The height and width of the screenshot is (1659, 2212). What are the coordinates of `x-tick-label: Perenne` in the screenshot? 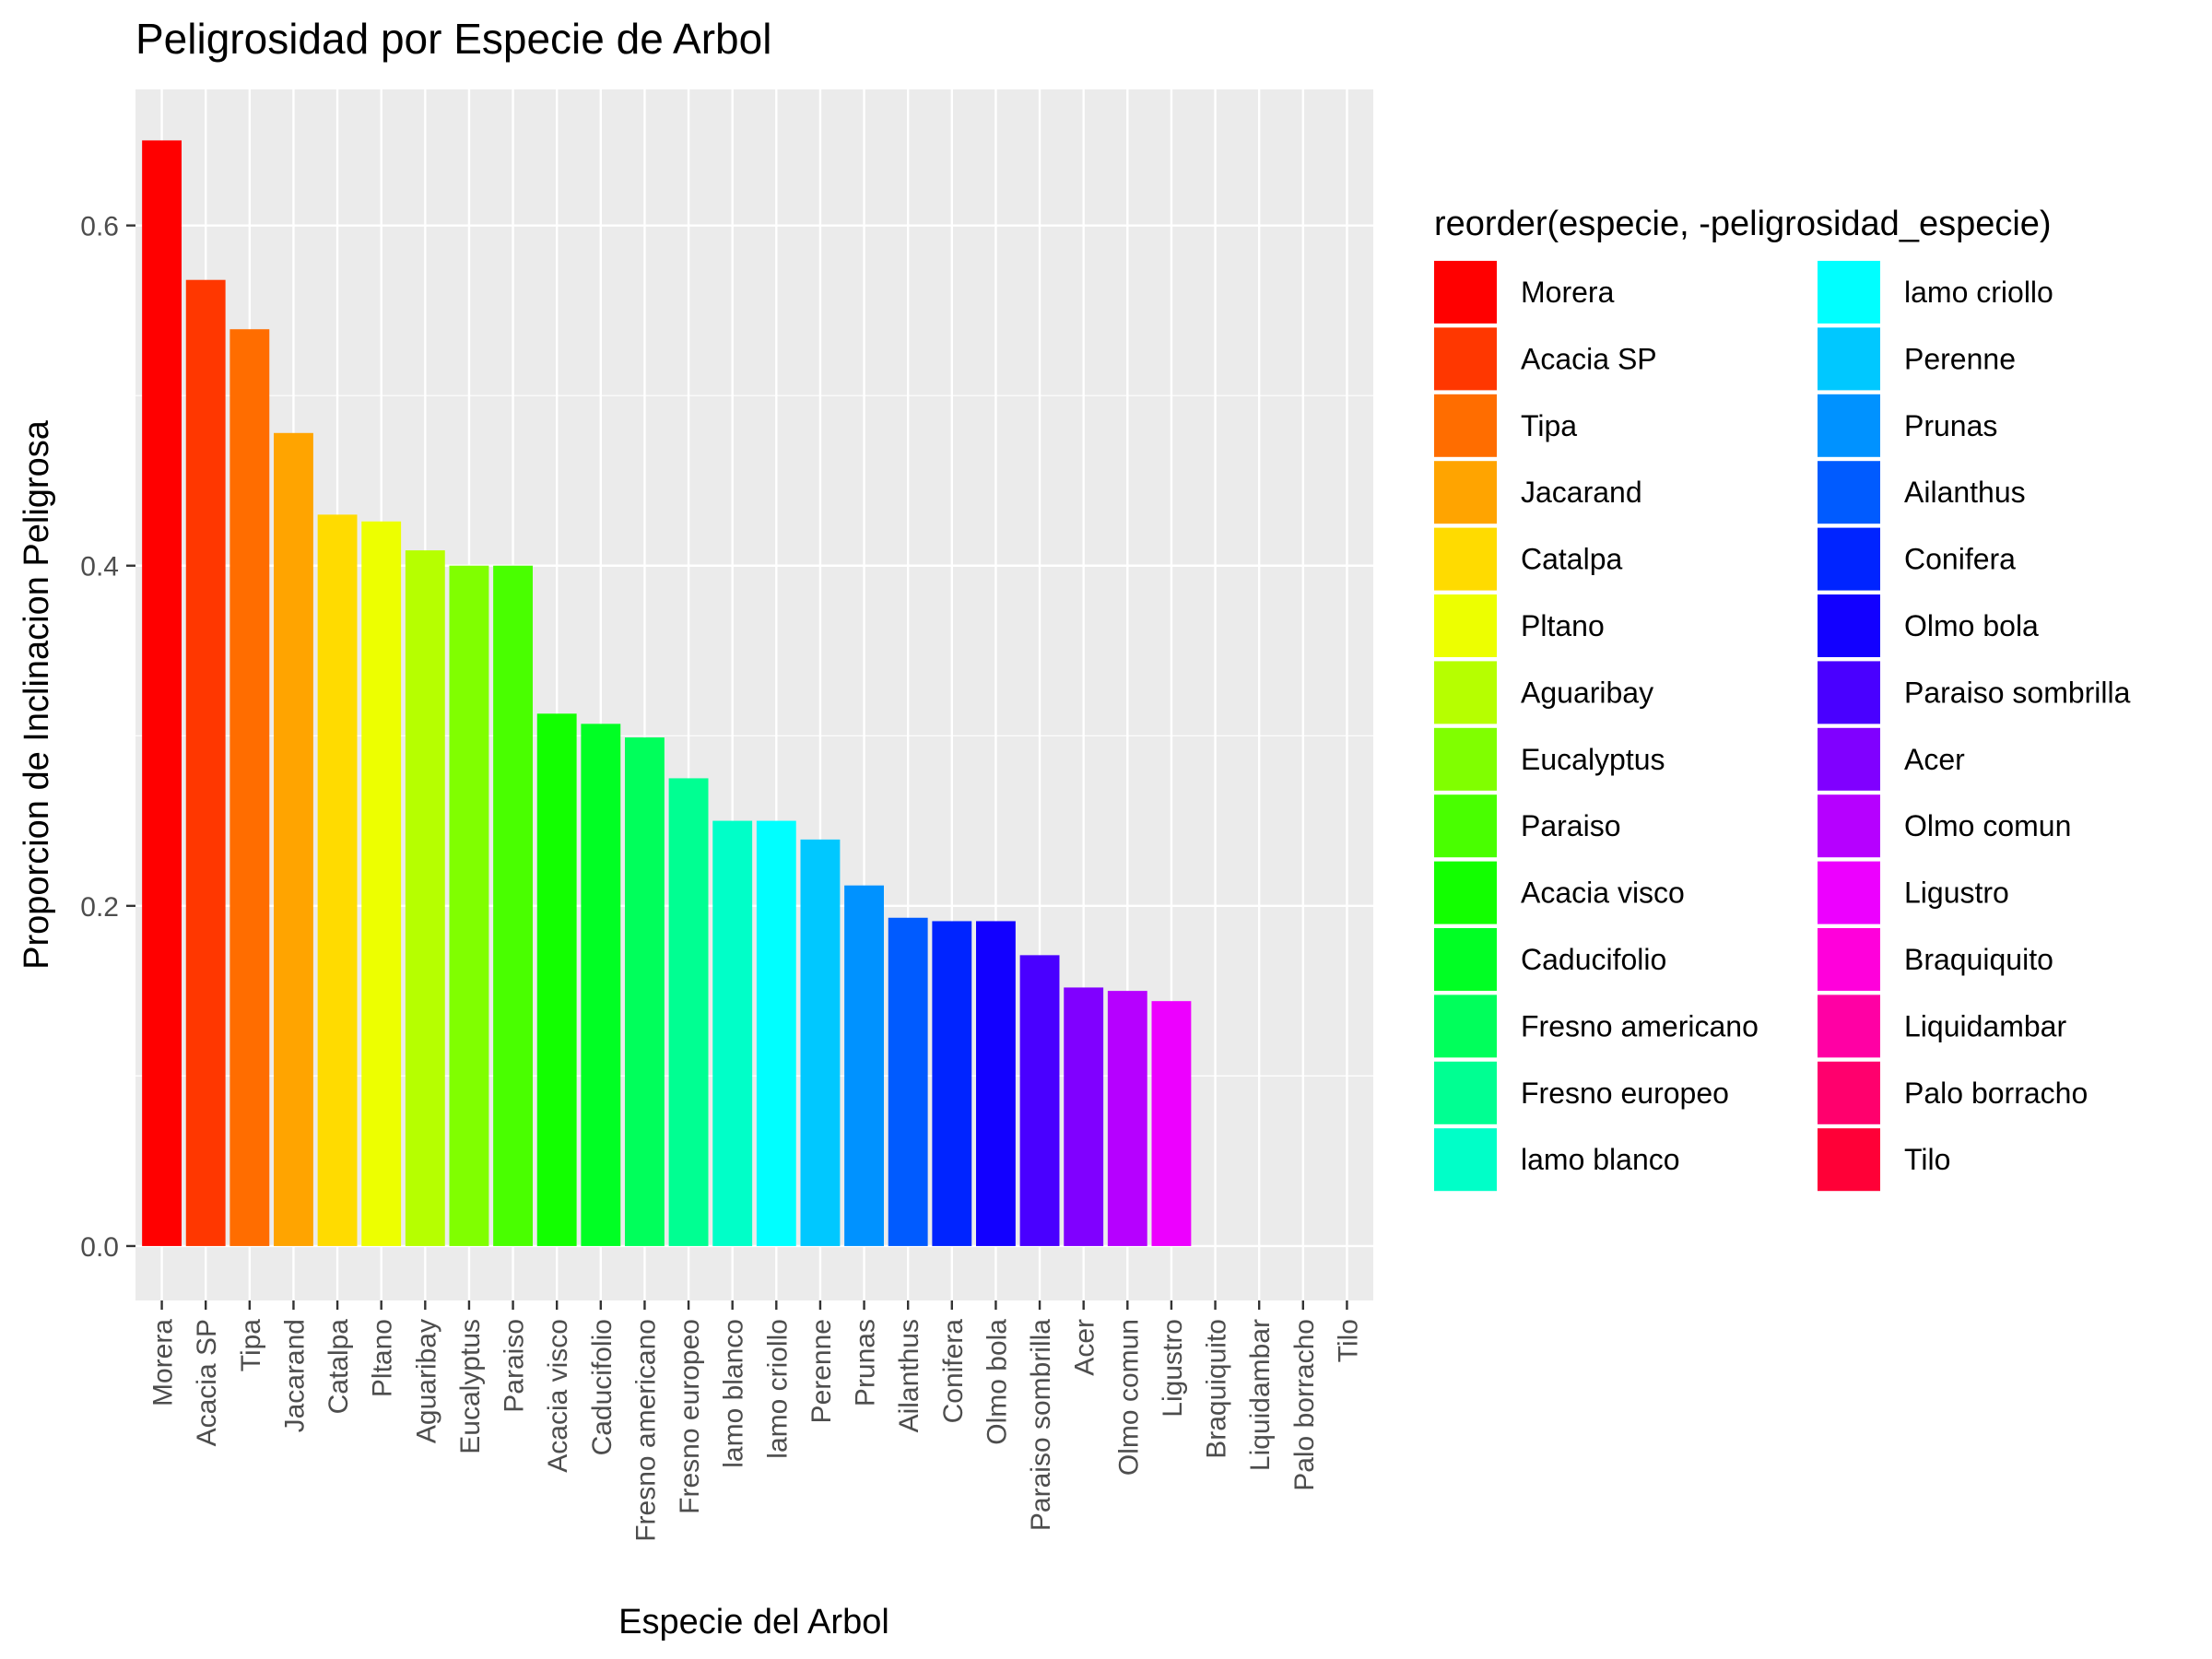 It's located at (821, 1371).